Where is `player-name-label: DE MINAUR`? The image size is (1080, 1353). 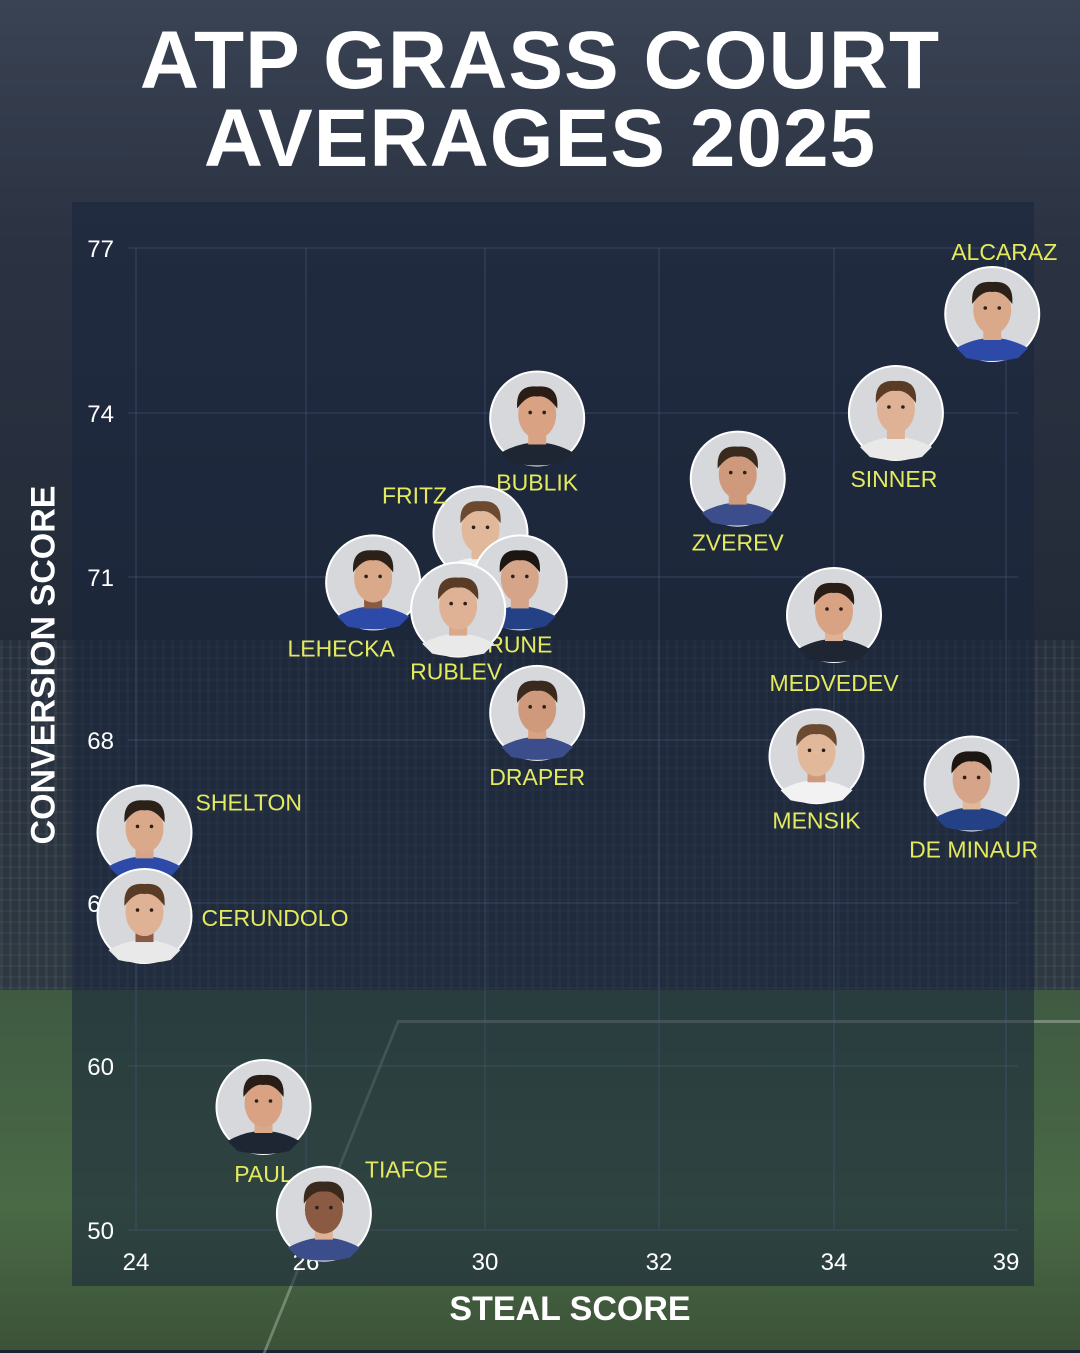 player-name-label: DE MINAUR is located at coordinates (973, 849).